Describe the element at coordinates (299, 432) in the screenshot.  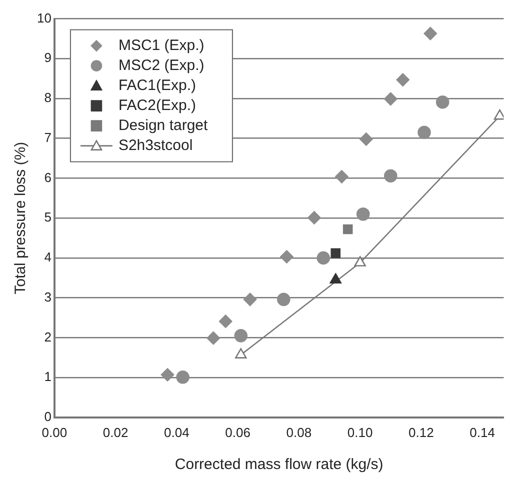
I see `x-tick-label: 0.08` at that location.